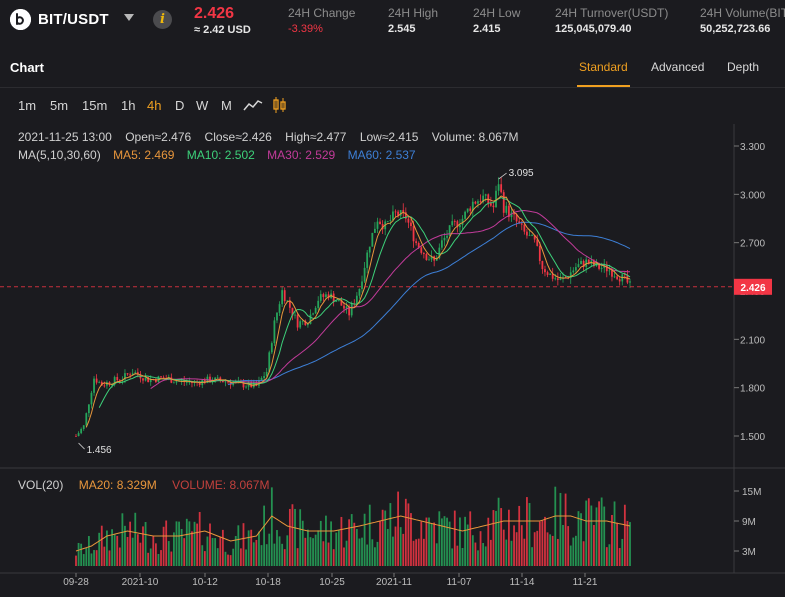 The width and height of the screenshot is (785, 597). Describe the element at coordinates (59, 105) in the screenshot. I see `interval-5m: 5m` at that location.